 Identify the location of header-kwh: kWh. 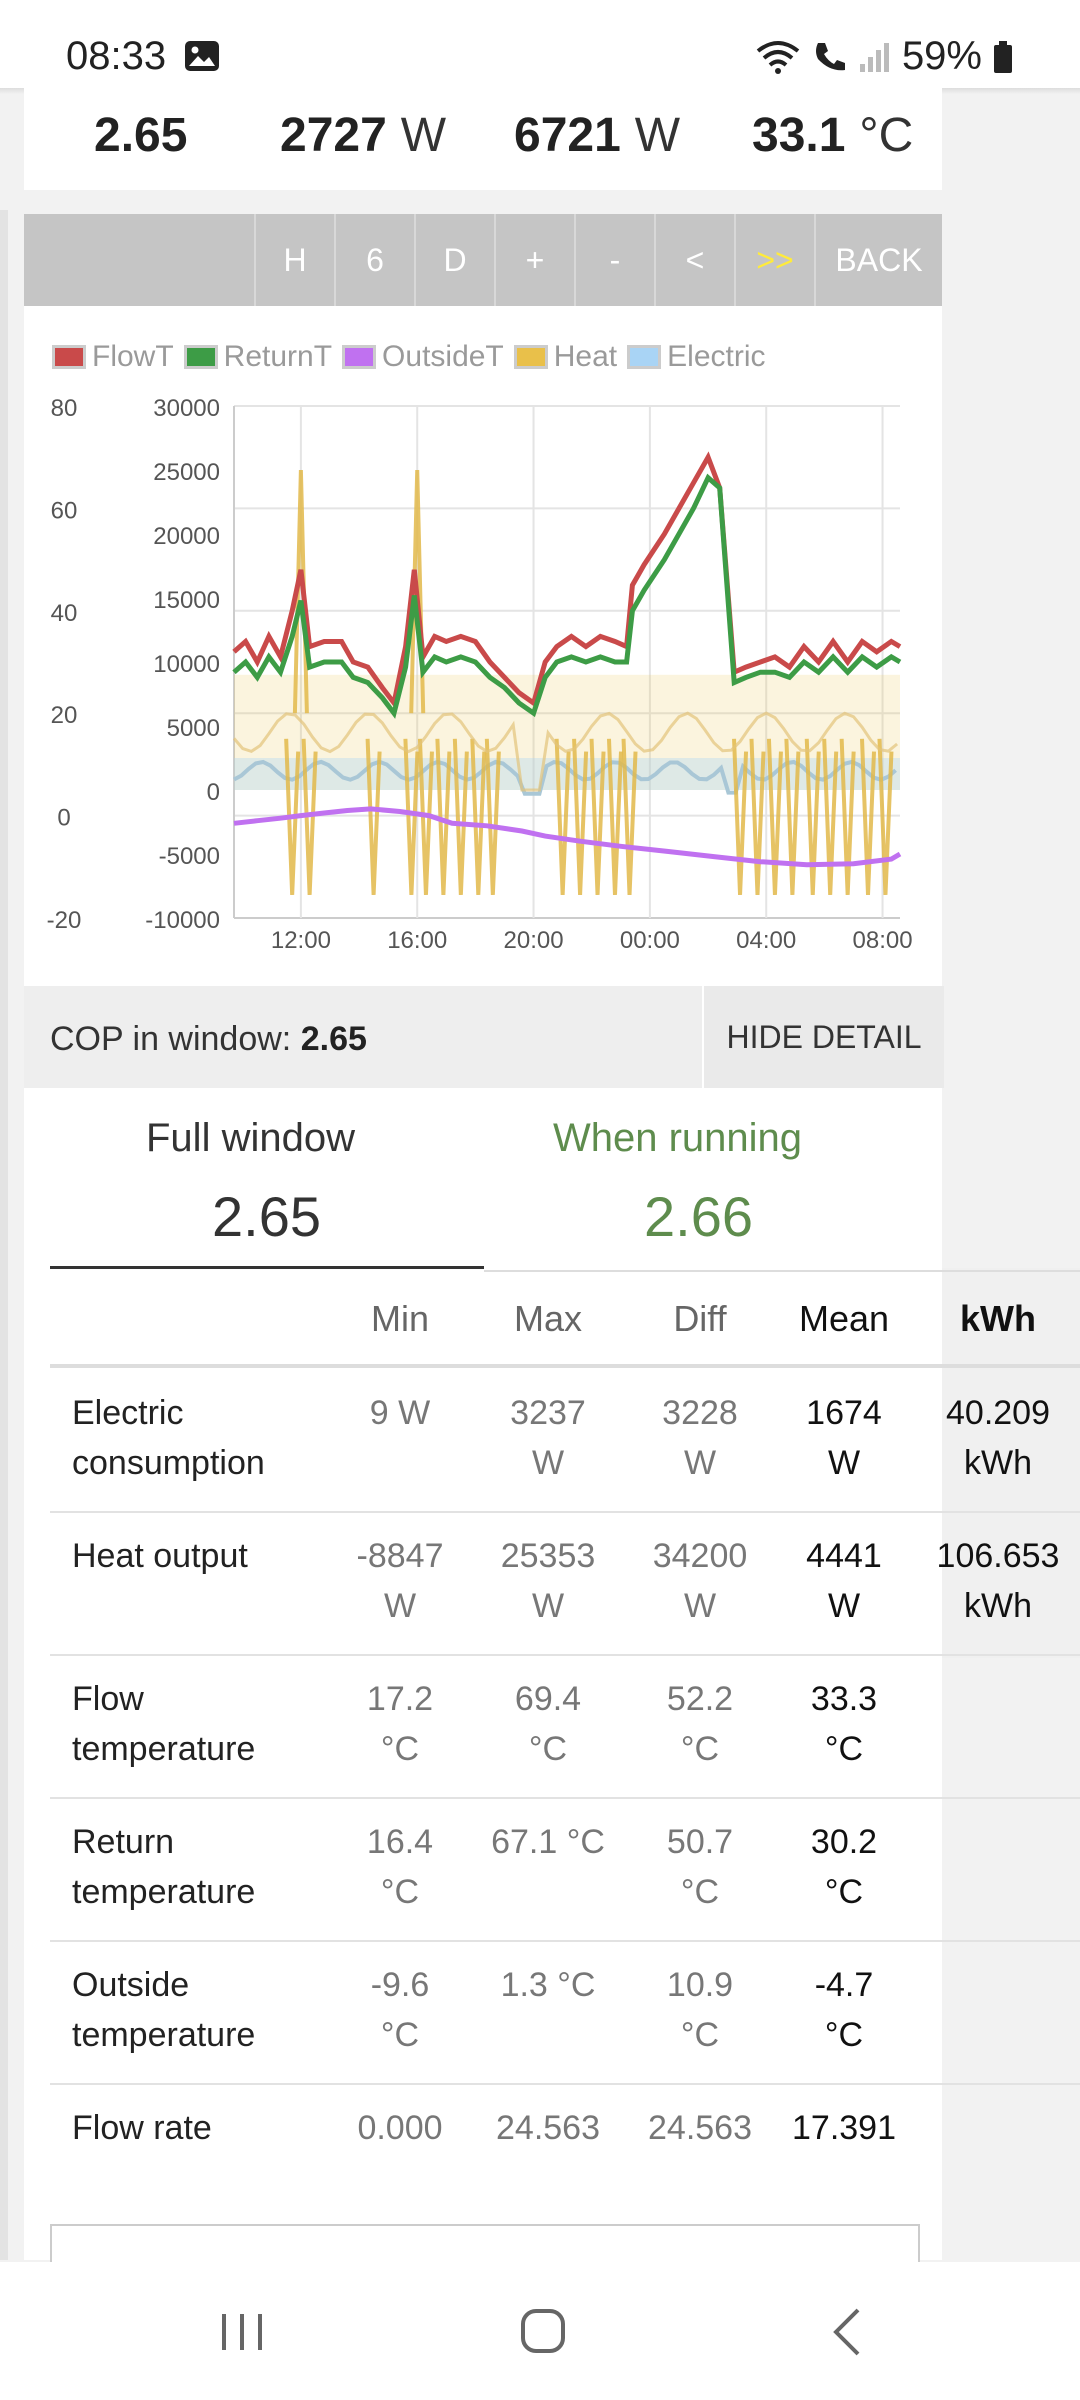
(998, 1318).